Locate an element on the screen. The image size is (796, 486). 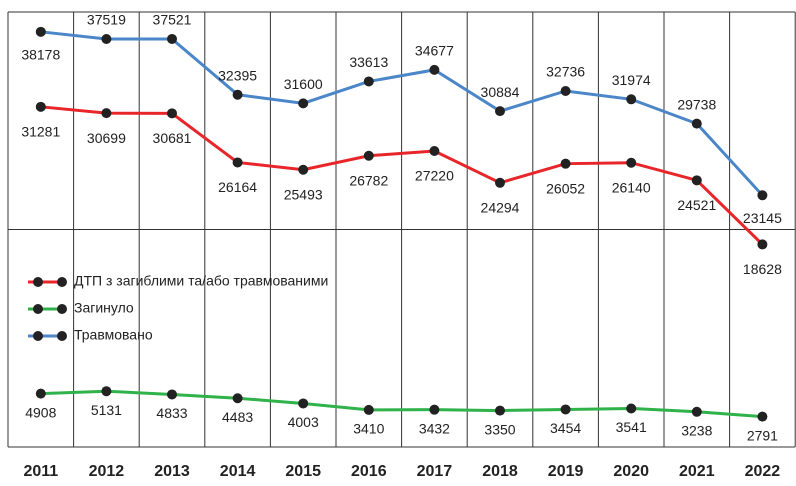
data-label: 32395 is located at coordinates (237, 75).